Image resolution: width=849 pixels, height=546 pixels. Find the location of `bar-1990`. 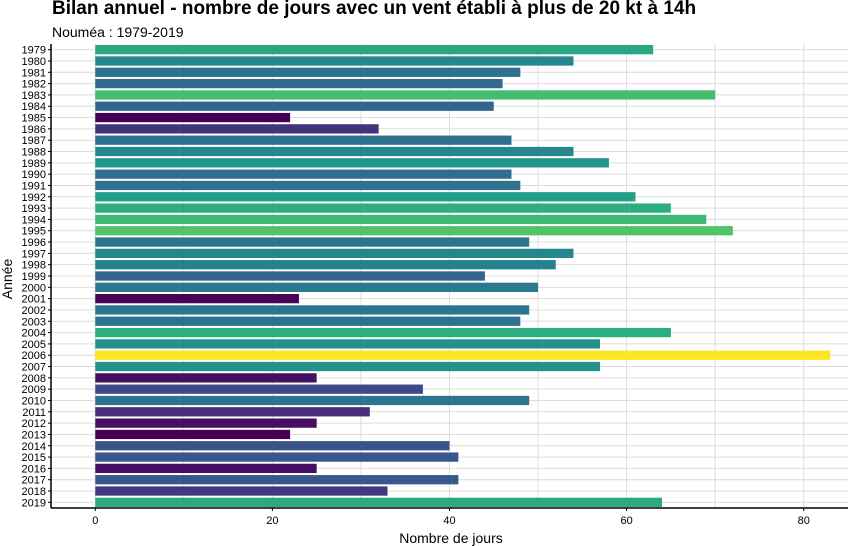

bar-1990 is located at coordinates (303, 174).